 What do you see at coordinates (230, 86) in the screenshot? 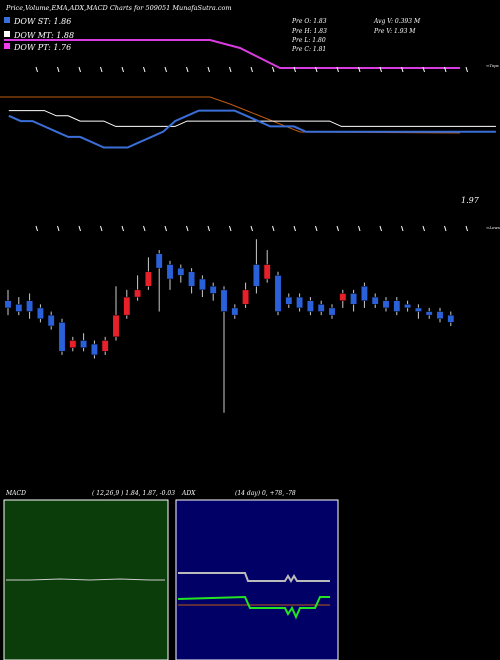
I see `reference-lines` at bounding box center [230, 86].